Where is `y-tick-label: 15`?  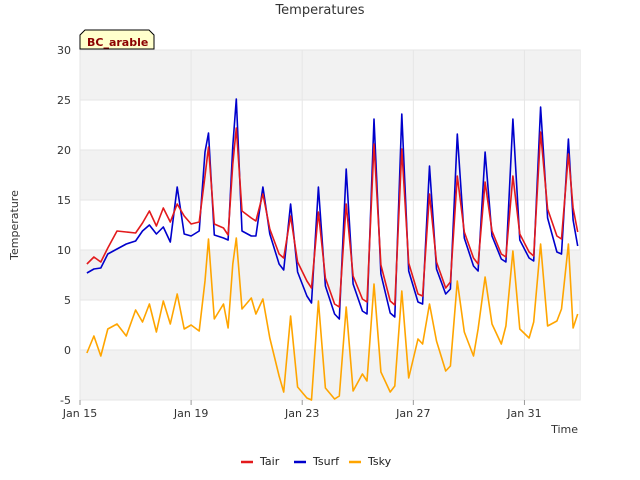 y-tick-label: 15 is located at coordinates (64, 200).